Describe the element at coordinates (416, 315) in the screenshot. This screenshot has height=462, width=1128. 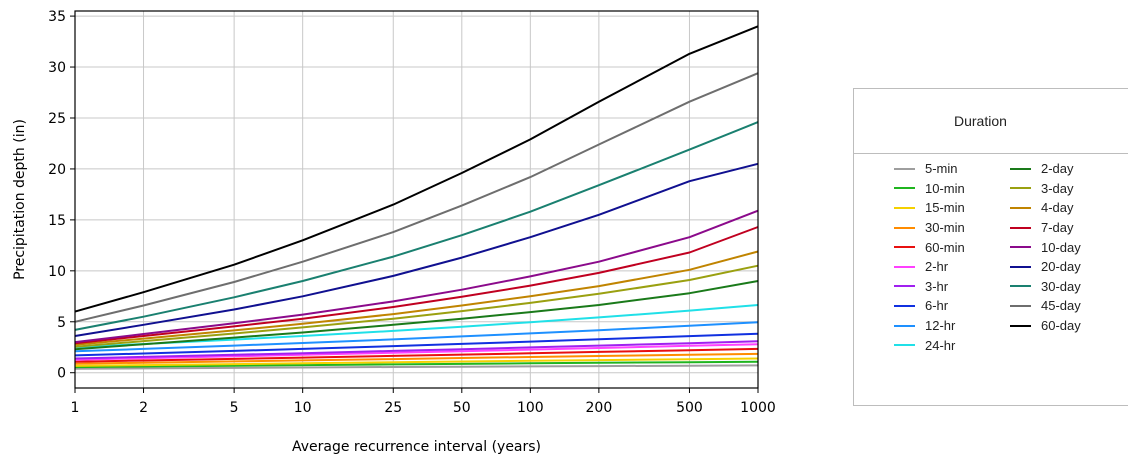
I see `series-line-2-day` at that location.